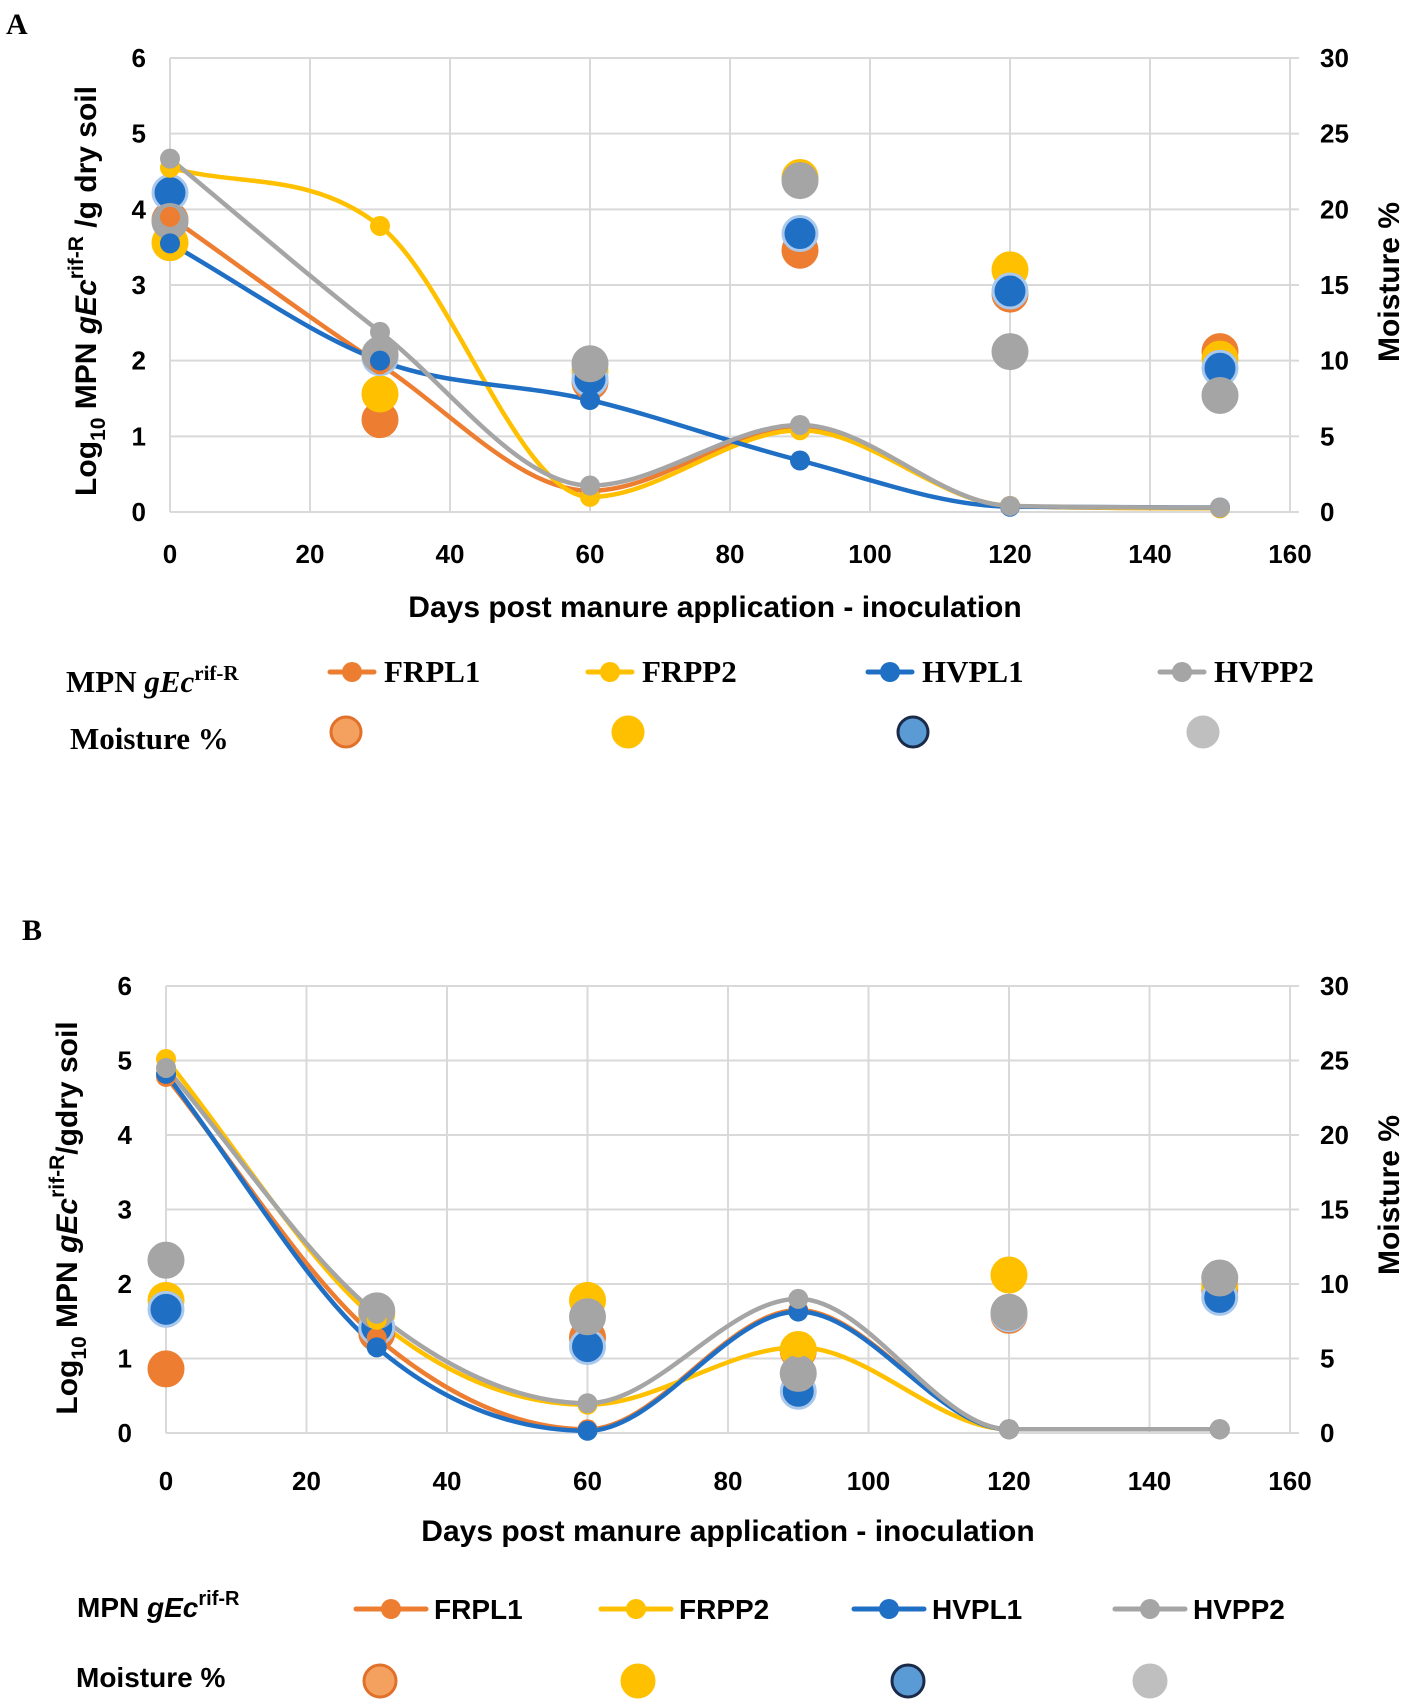  I want to click on legend-point-frpl1, so click(352, 672).